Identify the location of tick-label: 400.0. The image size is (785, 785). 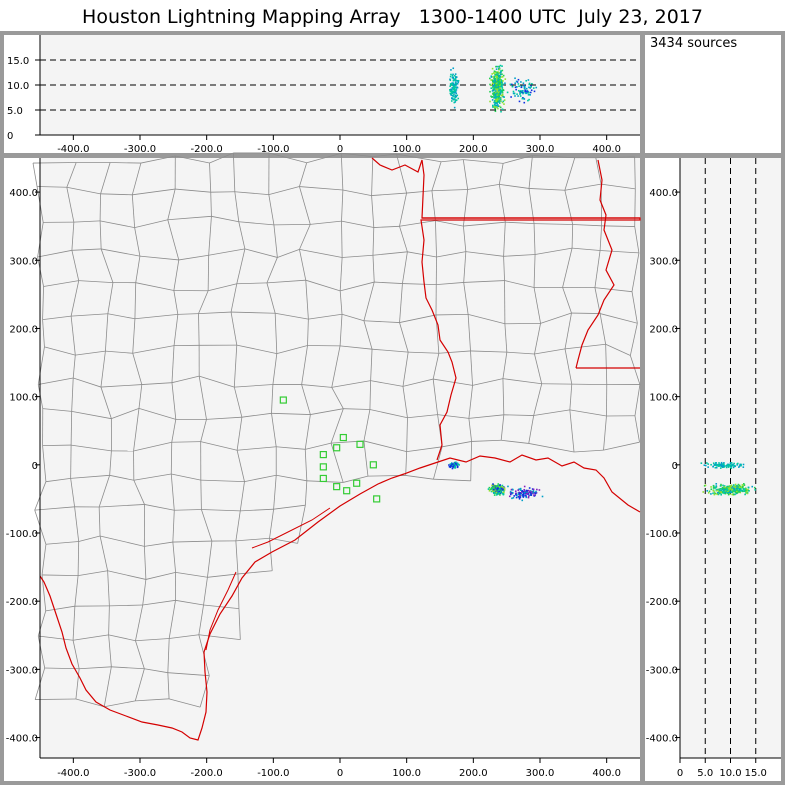
(606, 773).